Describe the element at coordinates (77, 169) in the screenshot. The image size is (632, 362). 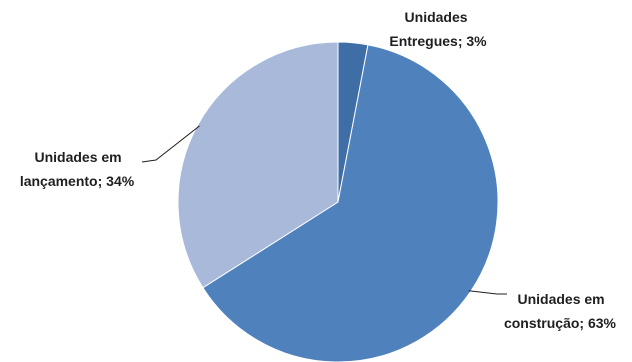
I see `label-lancamento: Unidades em lançamento; 34%` at that location.